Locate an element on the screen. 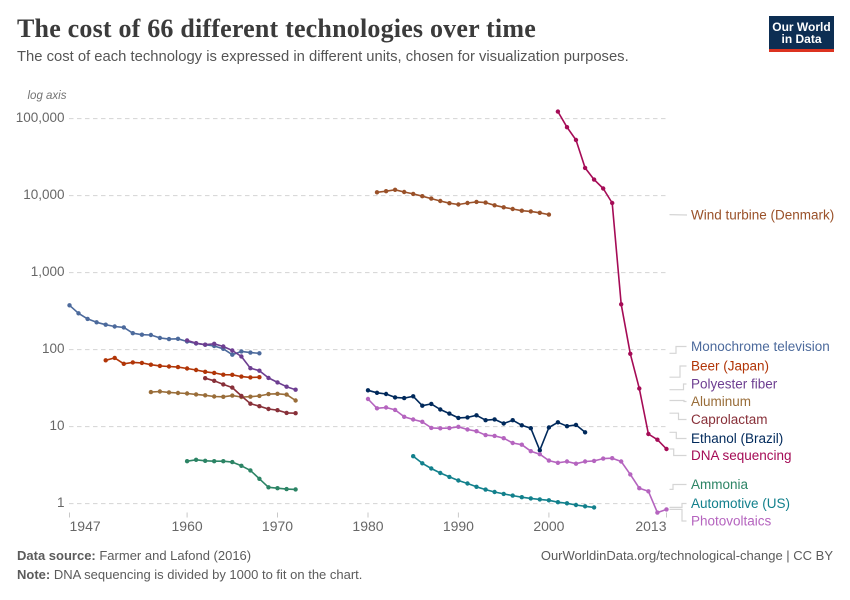 The height and width of the screenshot is (600, 850). svg-text: Aluminum is located at coordinates (721, 401).